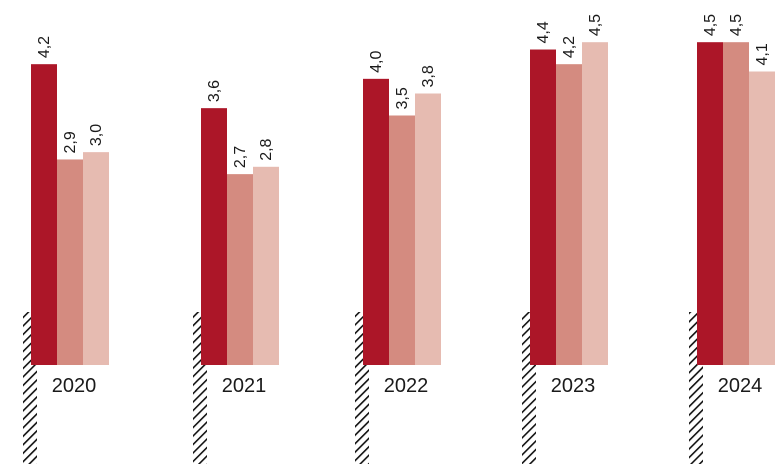  What do you see at coordinates (266, 149) in the screenshot?
I see `bar-value-label: 2,8` at bounding box center [266, 149].